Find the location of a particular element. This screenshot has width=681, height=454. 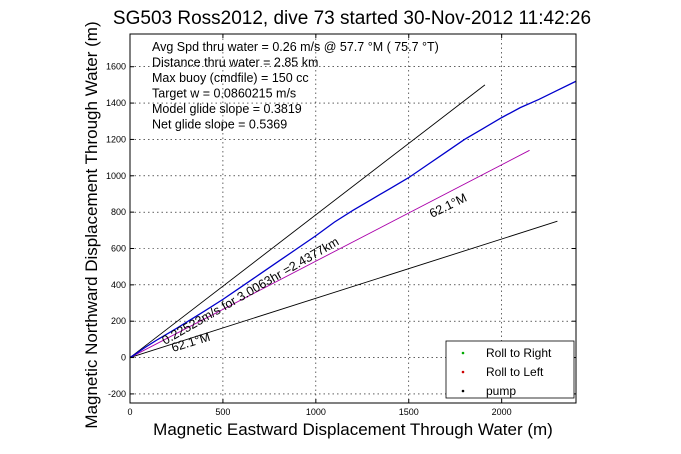

stat-line: Max buoy (cmdfile) = 150 cc is located at coordinates (230, 78).